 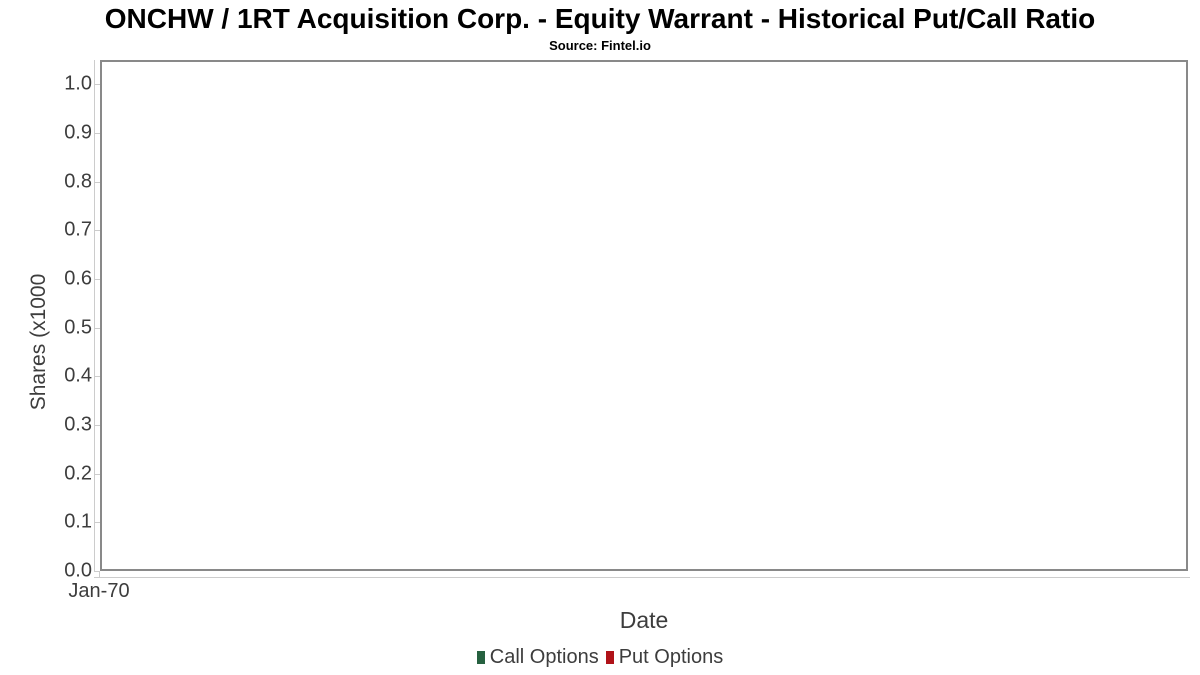 What do you see at coordinates (600, 657) in the screenshot?
I see `chart-legend: Call Options Put Options` at bounding box center [600, 657].